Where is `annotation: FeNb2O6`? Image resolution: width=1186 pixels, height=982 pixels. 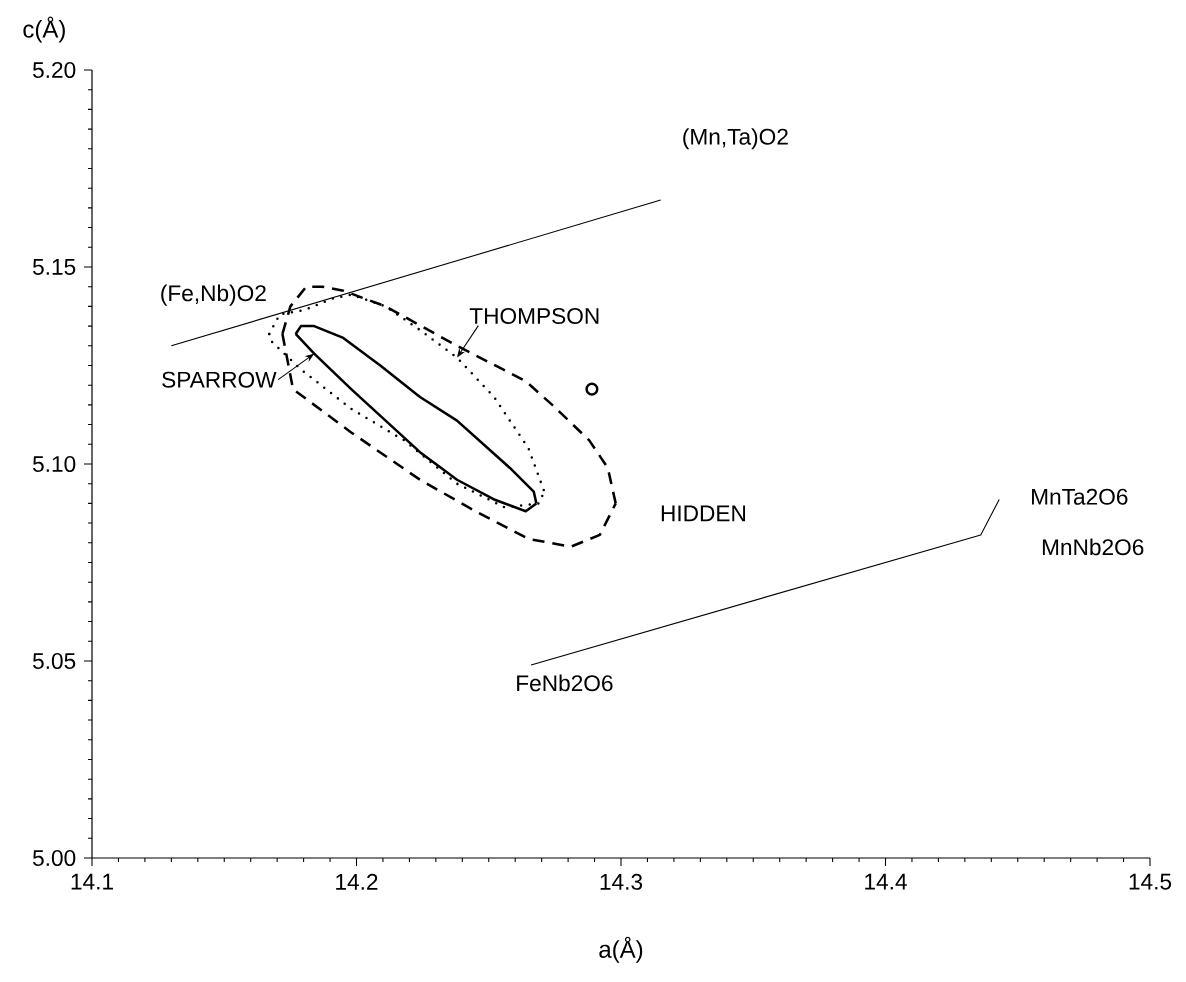 annotation: FeNb2O6 is located at coordinates (565, 683).